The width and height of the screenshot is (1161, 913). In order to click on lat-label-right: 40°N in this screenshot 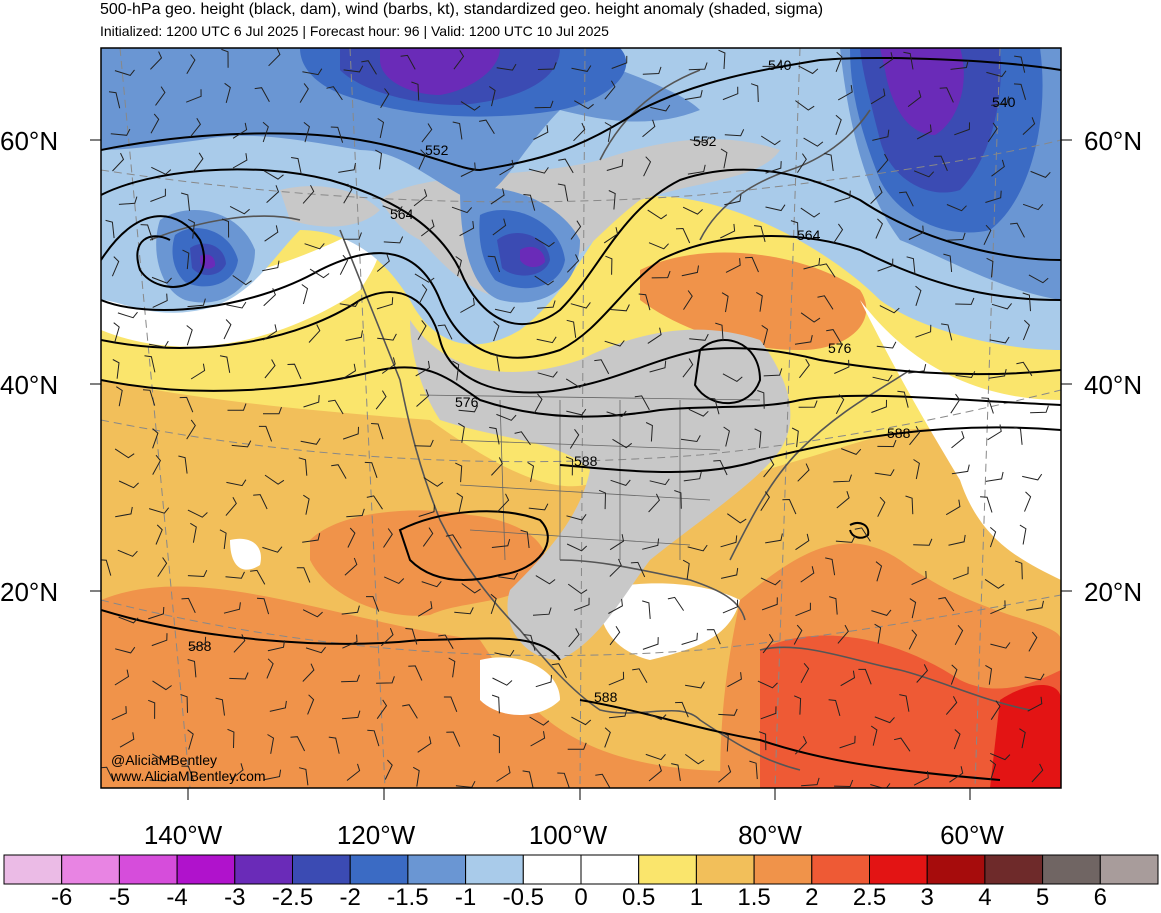, I will do `click(1113, 385)`.